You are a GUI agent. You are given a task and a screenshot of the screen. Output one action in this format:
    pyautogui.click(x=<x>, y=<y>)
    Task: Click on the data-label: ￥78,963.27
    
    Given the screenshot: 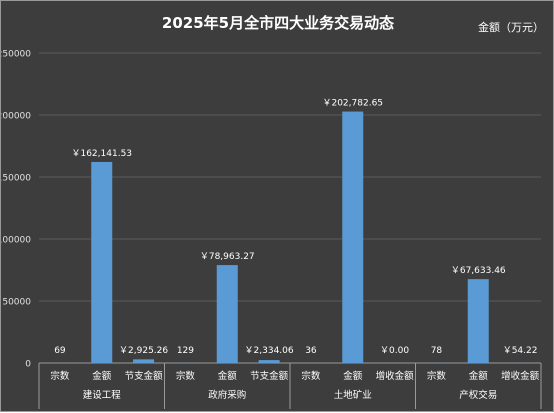 What is the action you would take?
    pyautogui.click(x=227, y=257)
    